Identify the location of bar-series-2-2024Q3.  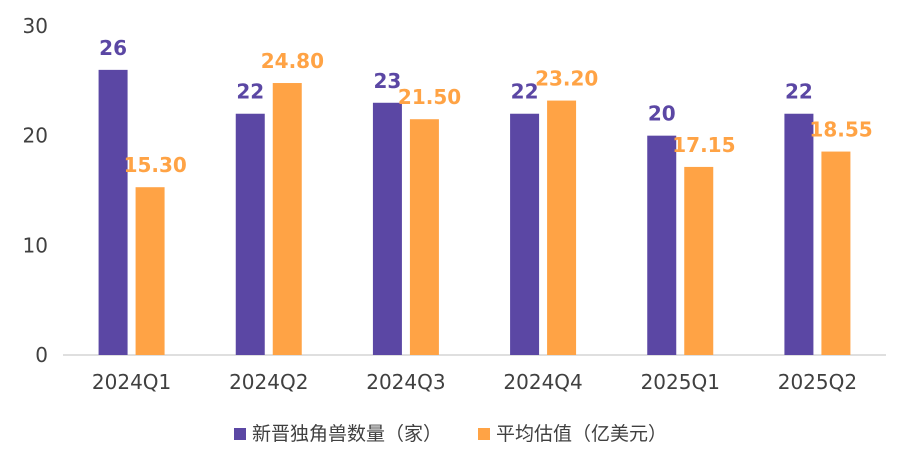
(424, 237).